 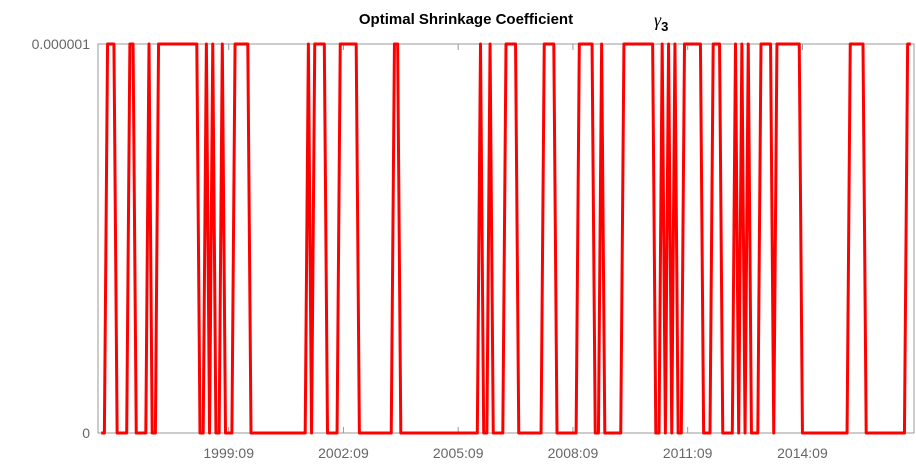 I want to click on y-tick-label: 0, so click(x=86, y=433).